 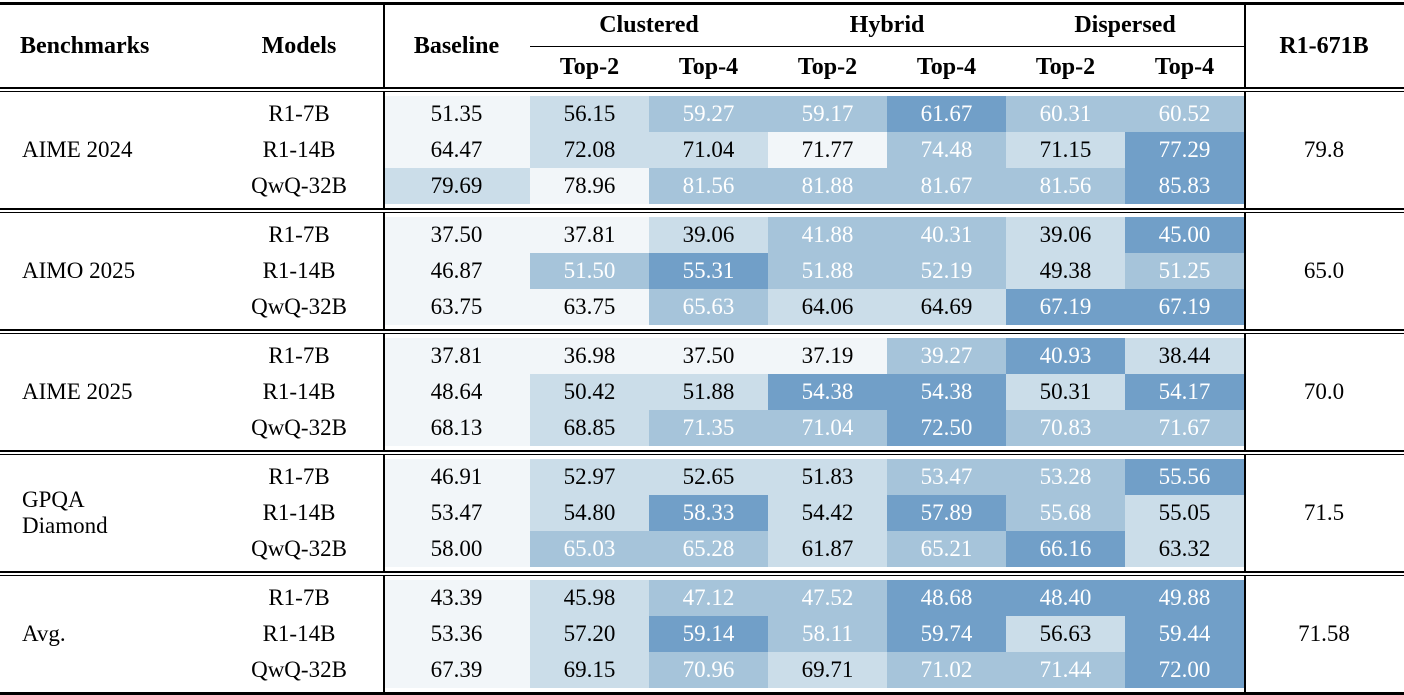 I want to click on baseline-score-cell: 53.47, so click(x=456, y=513).